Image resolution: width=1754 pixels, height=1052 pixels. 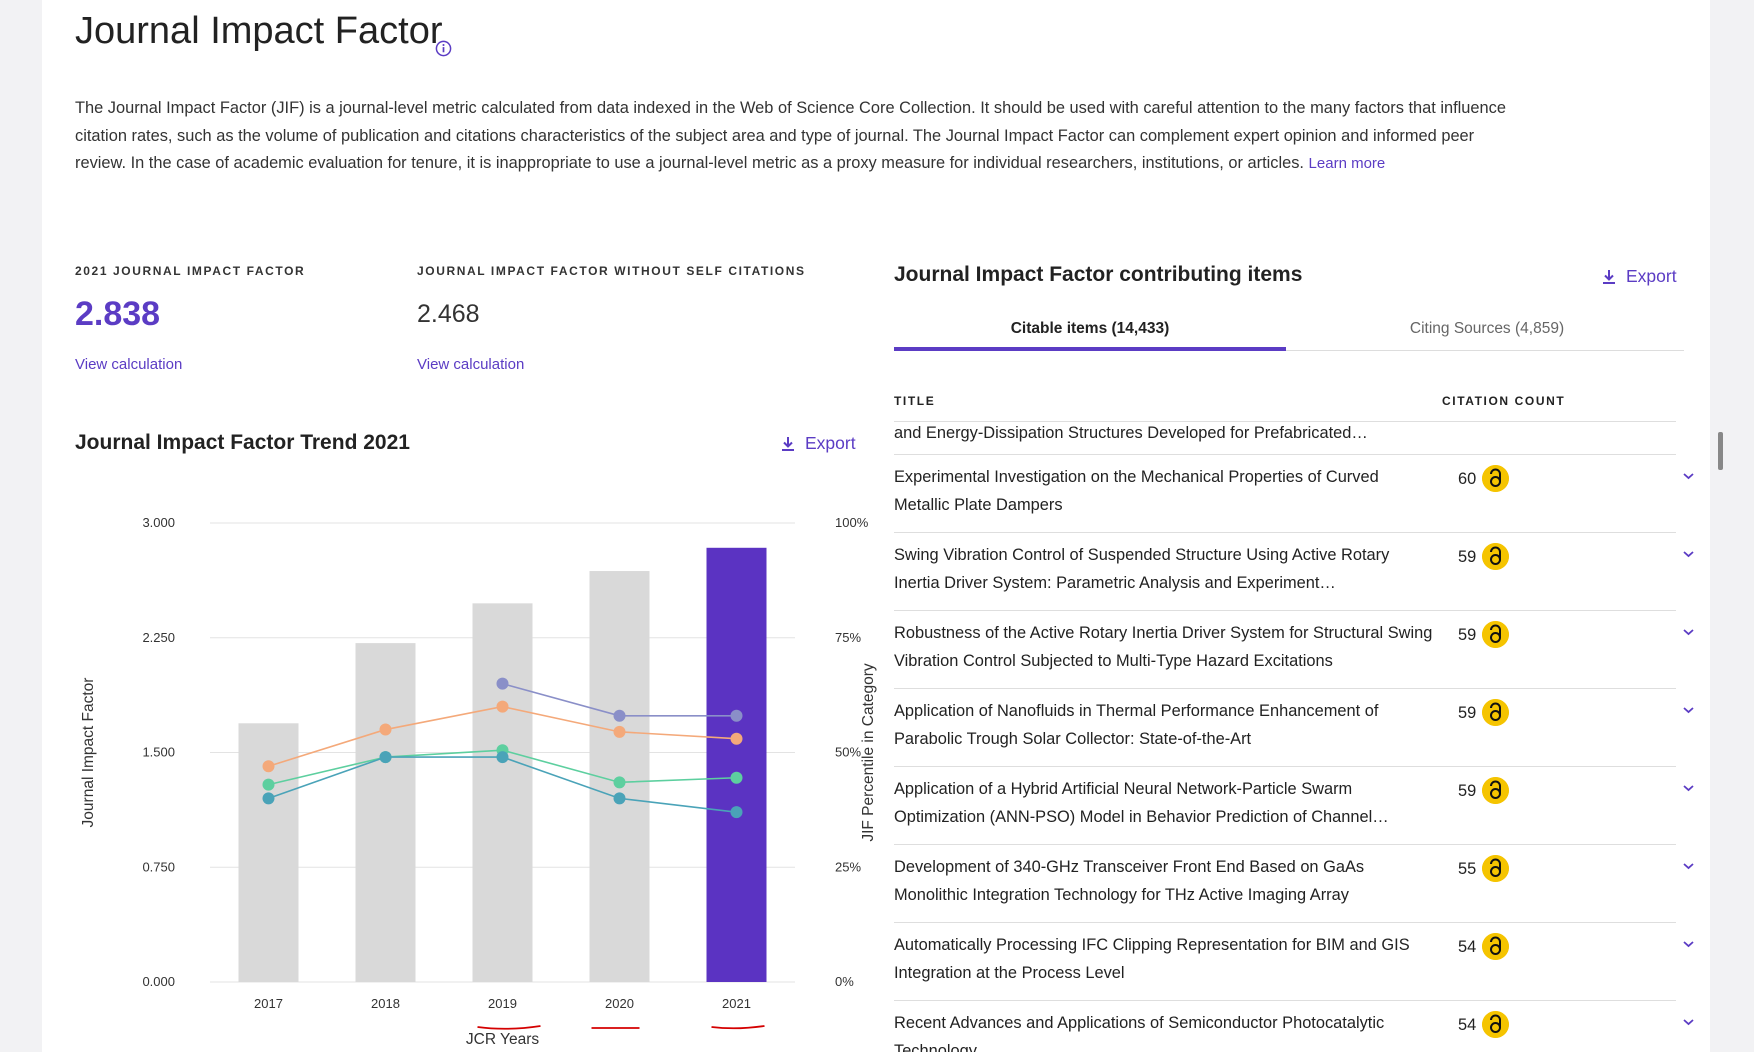 What do you see at coordinates (915, 401) in the screenshot?
I see `column-header-title: TITLE` at bounding box center [915, 401].